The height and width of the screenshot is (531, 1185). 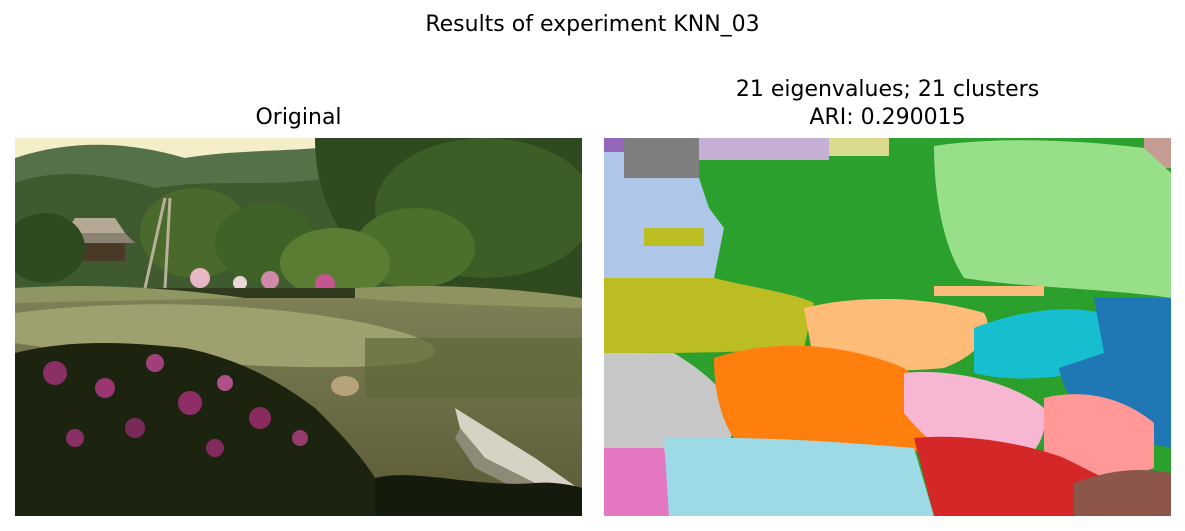 What do you see at coordinates (887, 89) in the screenshot?
I see `segmentation-title-line1: 21 eigenvalues; 21 clusters` at bounding box center [887, 89].